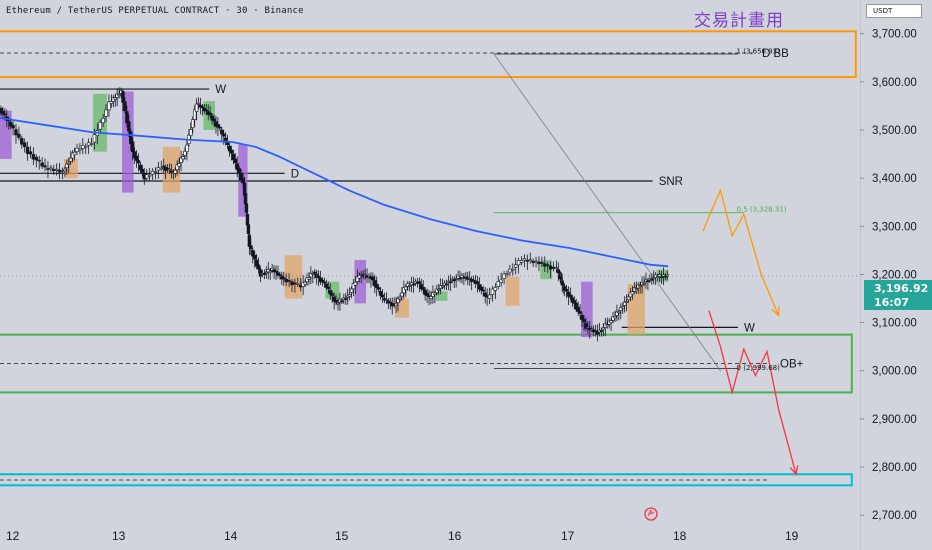 Image resolution: width=932 pixels, height=550 pixels. What do you see at coordinates (792, 536) in the screenshot?
I see `x-tick-label: 19` at bounding box center [792, 536].